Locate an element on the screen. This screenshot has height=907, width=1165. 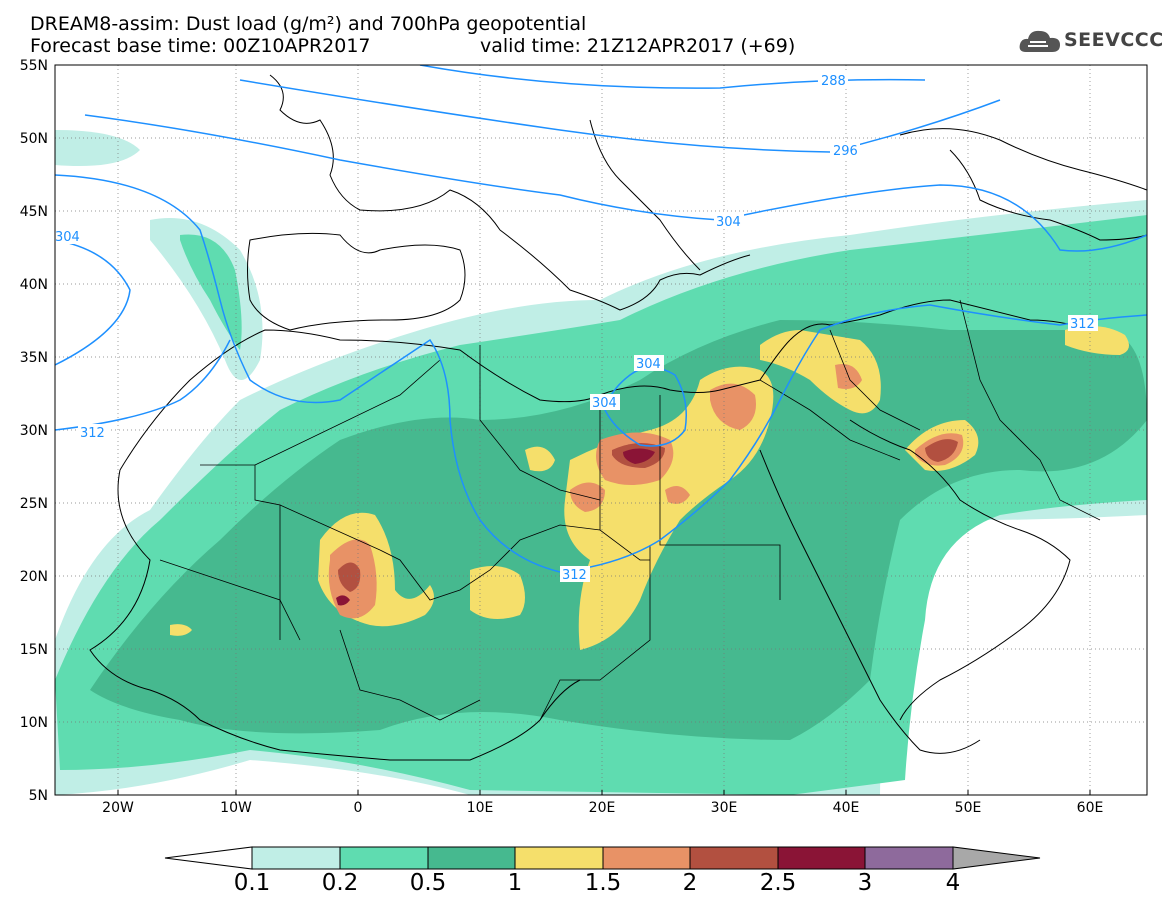
dust-patch-1-b is located at coordinates (497, 592).